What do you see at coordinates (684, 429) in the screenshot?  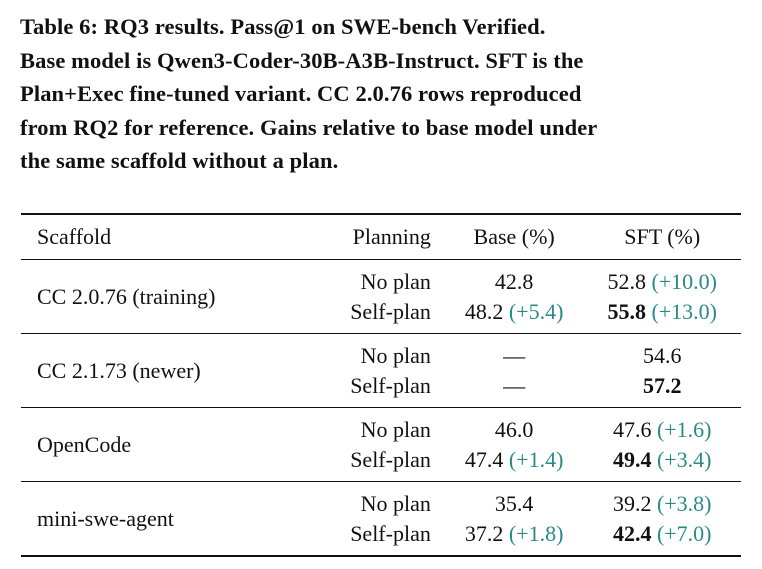 I see `sft-gain: (+1.6)` at bounding box center [684, 429].